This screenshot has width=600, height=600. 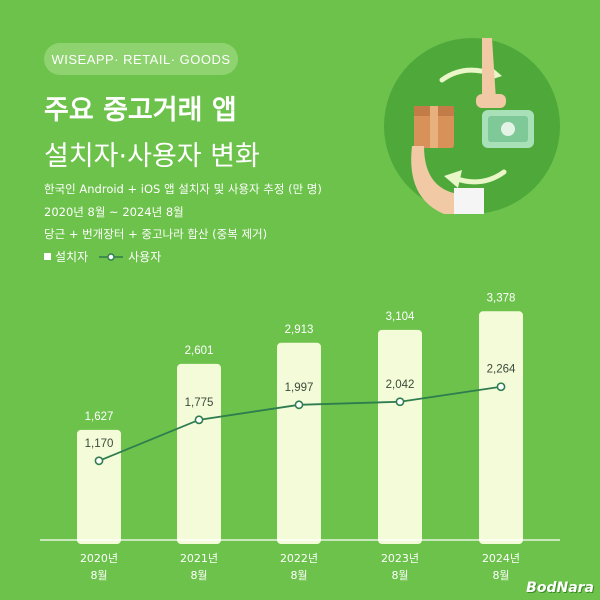 What do you see at coordinates (145, 257) in the screenshot?
I see `legend-users-label: 사용자` at bounding box center [145, 257].